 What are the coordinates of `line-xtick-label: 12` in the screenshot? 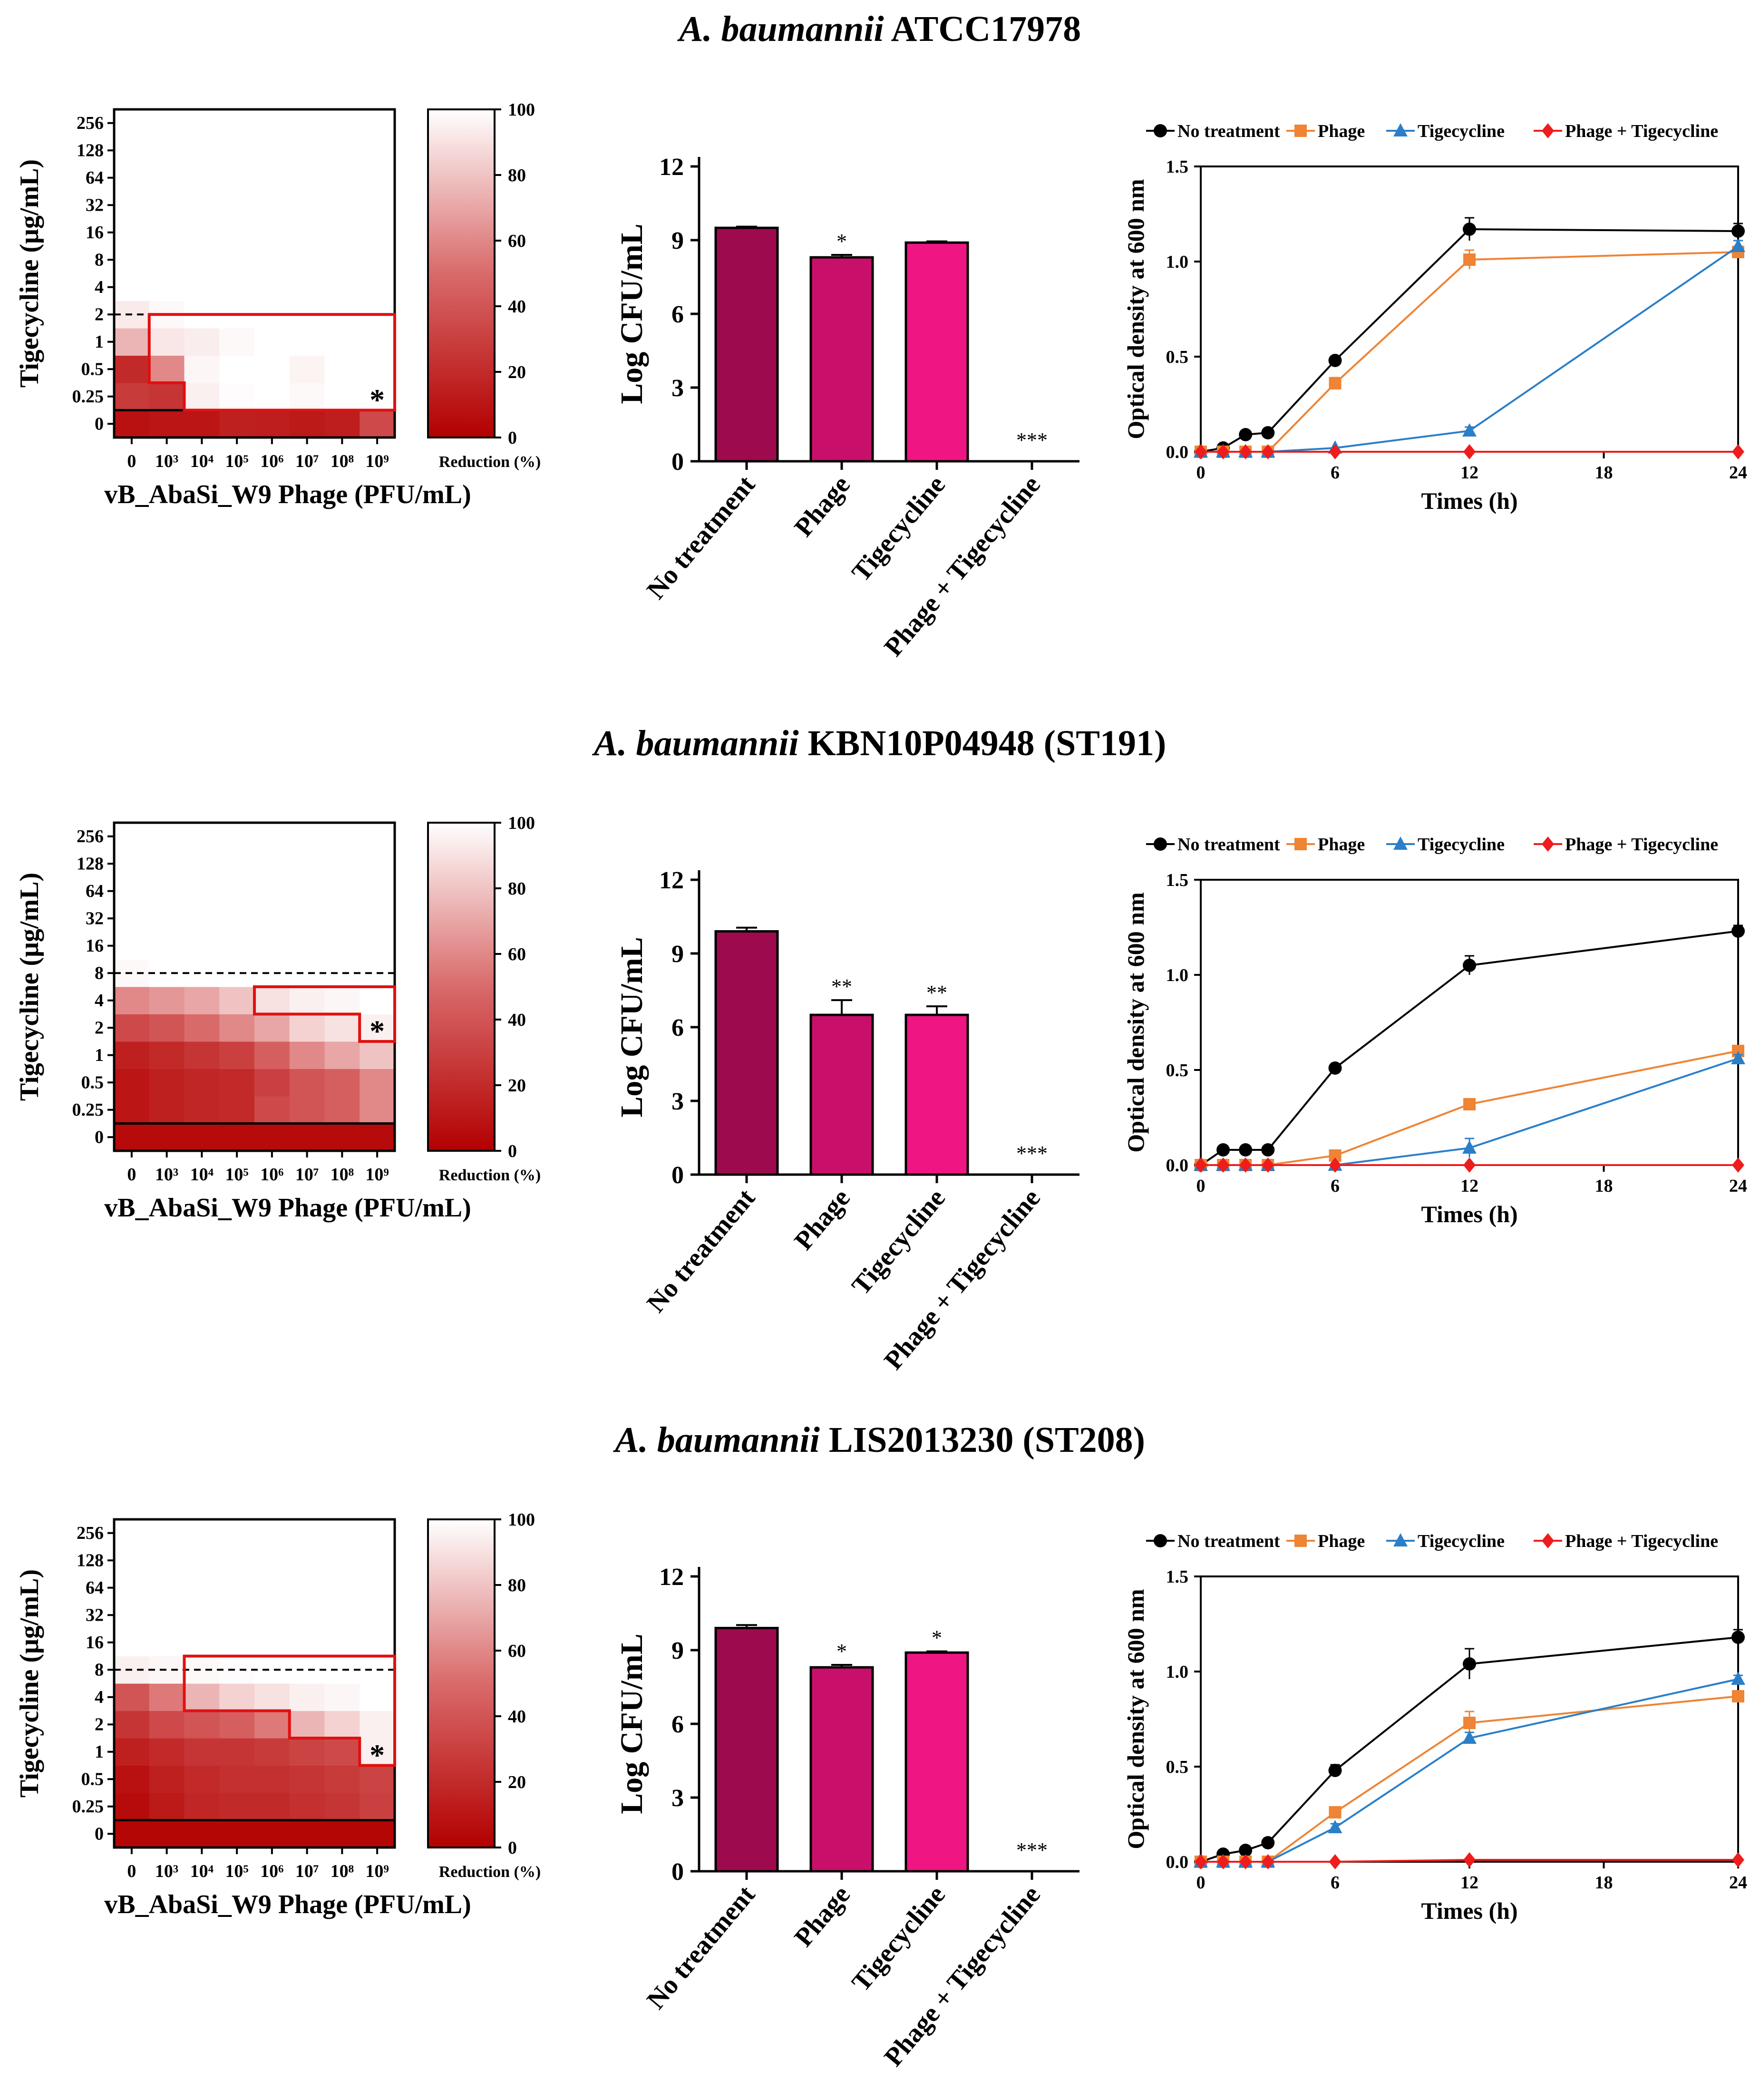 It's located at (1469, 1883).